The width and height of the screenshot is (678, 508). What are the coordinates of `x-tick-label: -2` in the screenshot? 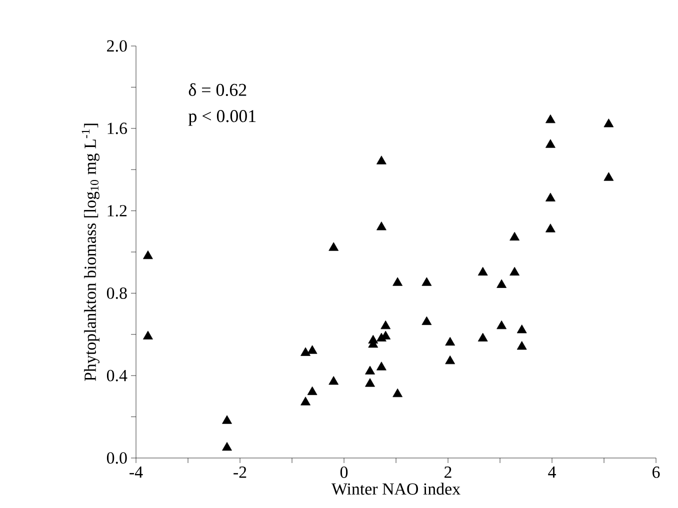 It's located at (240, 472).